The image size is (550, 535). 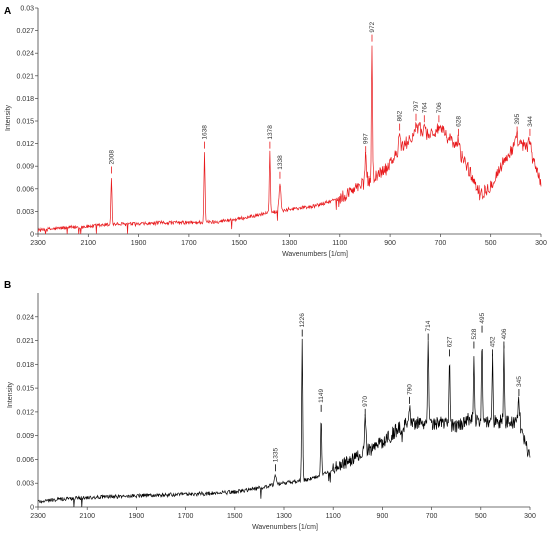 I want to click on panel-a-y-tick-label: 0.021, so click(x=25, y=76).